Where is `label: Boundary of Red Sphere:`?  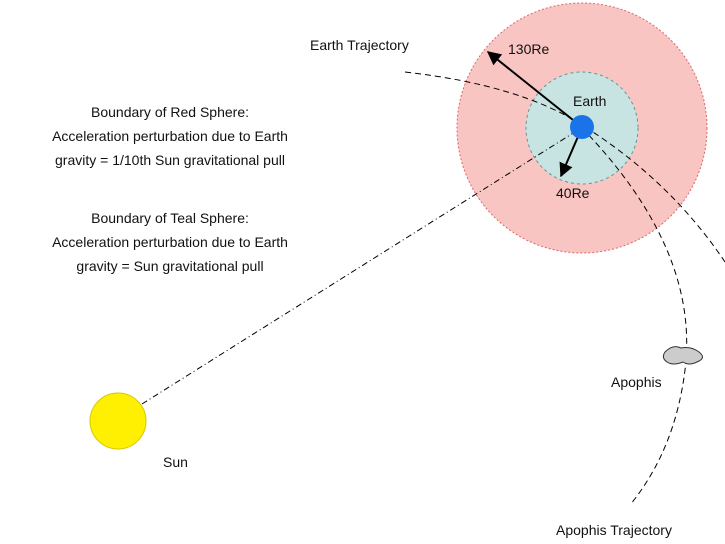 label: Boundary of Red Sphere: is located at coordinates (170, 112).